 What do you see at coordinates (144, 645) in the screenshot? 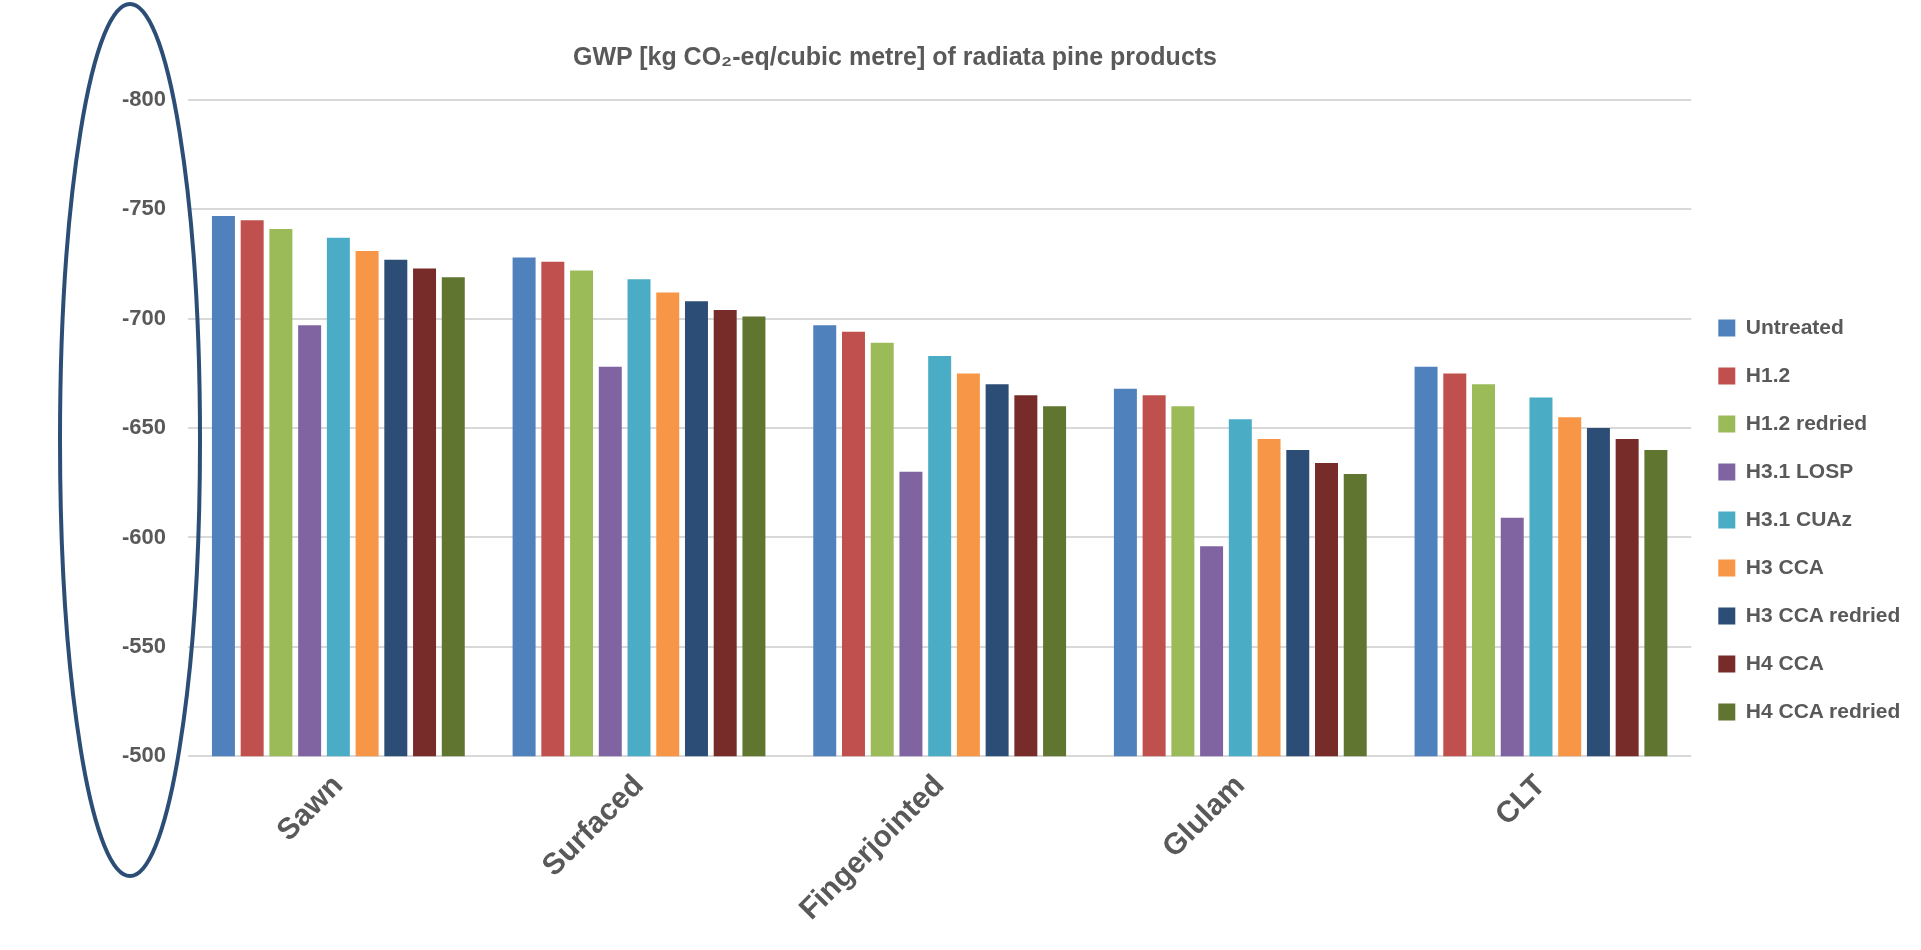
I see `y-tick-label: -550` at bounding box center [144, 645].